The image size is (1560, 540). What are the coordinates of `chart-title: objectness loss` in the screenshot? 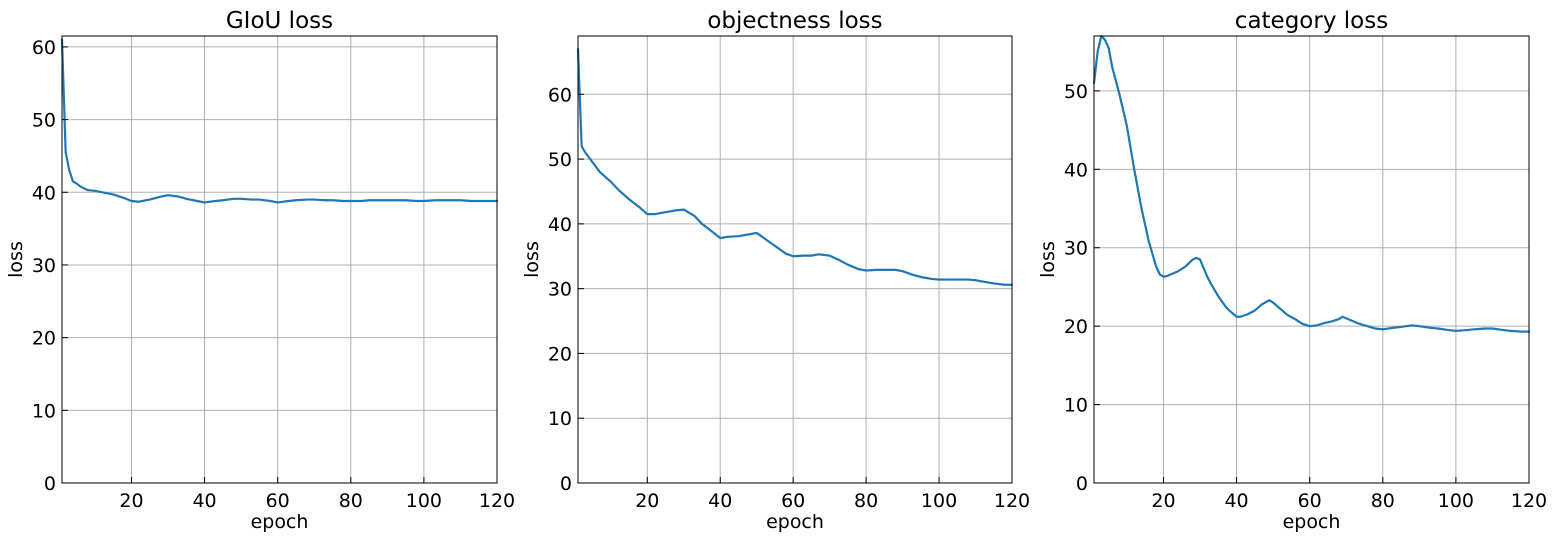 It's located at (794, 21).